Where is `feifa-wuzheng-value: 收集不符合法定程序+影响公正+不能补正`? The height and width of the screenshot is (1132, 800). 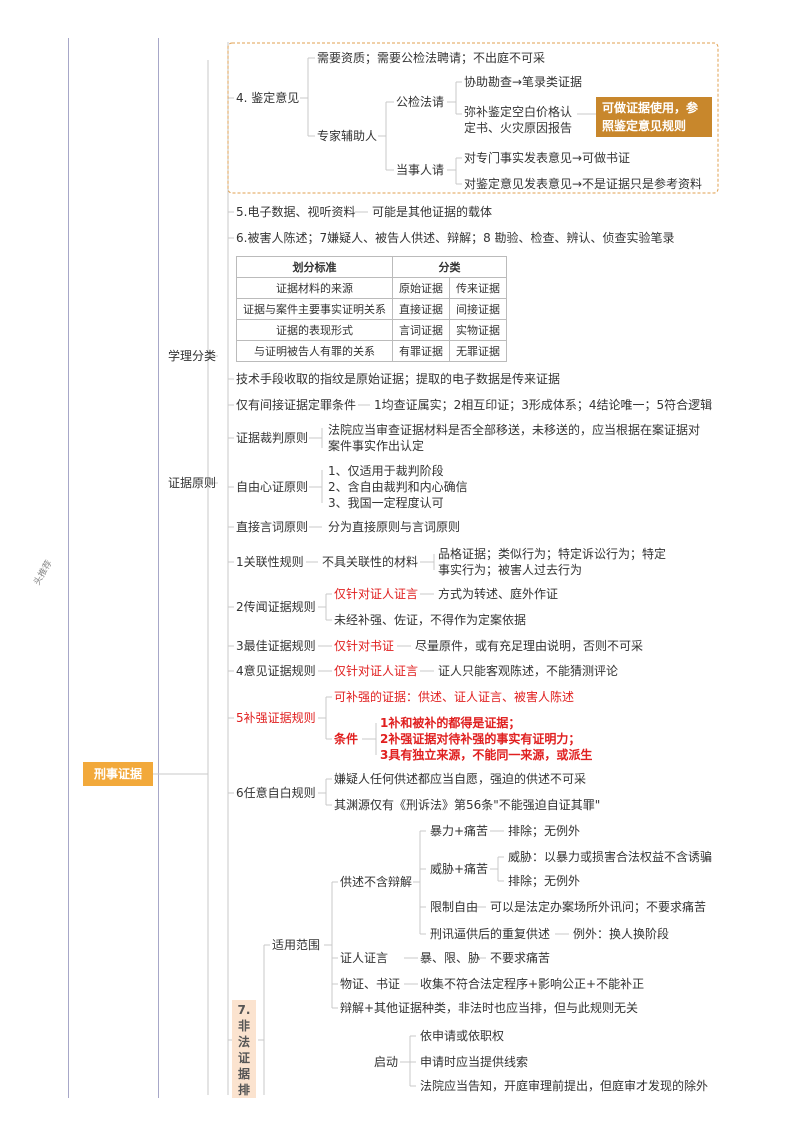
feifa-wuzheng-value: 收集不符合法定程序+影响公正+不能补正 is located at coordinates (532, 984).